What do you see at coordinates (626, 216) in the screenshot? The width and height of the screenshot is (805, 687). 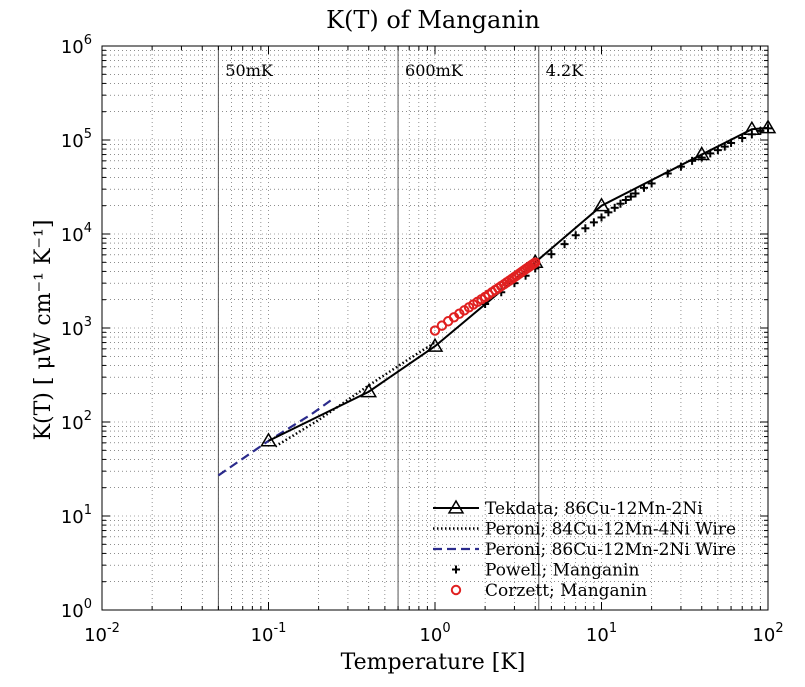 I see `series-plus` at bounding box center [626, 216].